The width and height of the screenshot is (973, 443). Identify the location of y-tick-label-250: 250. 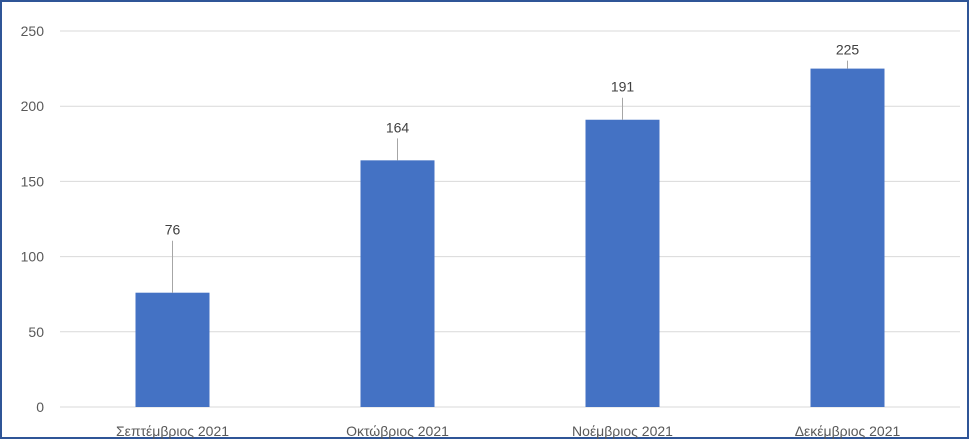
(33, 31).